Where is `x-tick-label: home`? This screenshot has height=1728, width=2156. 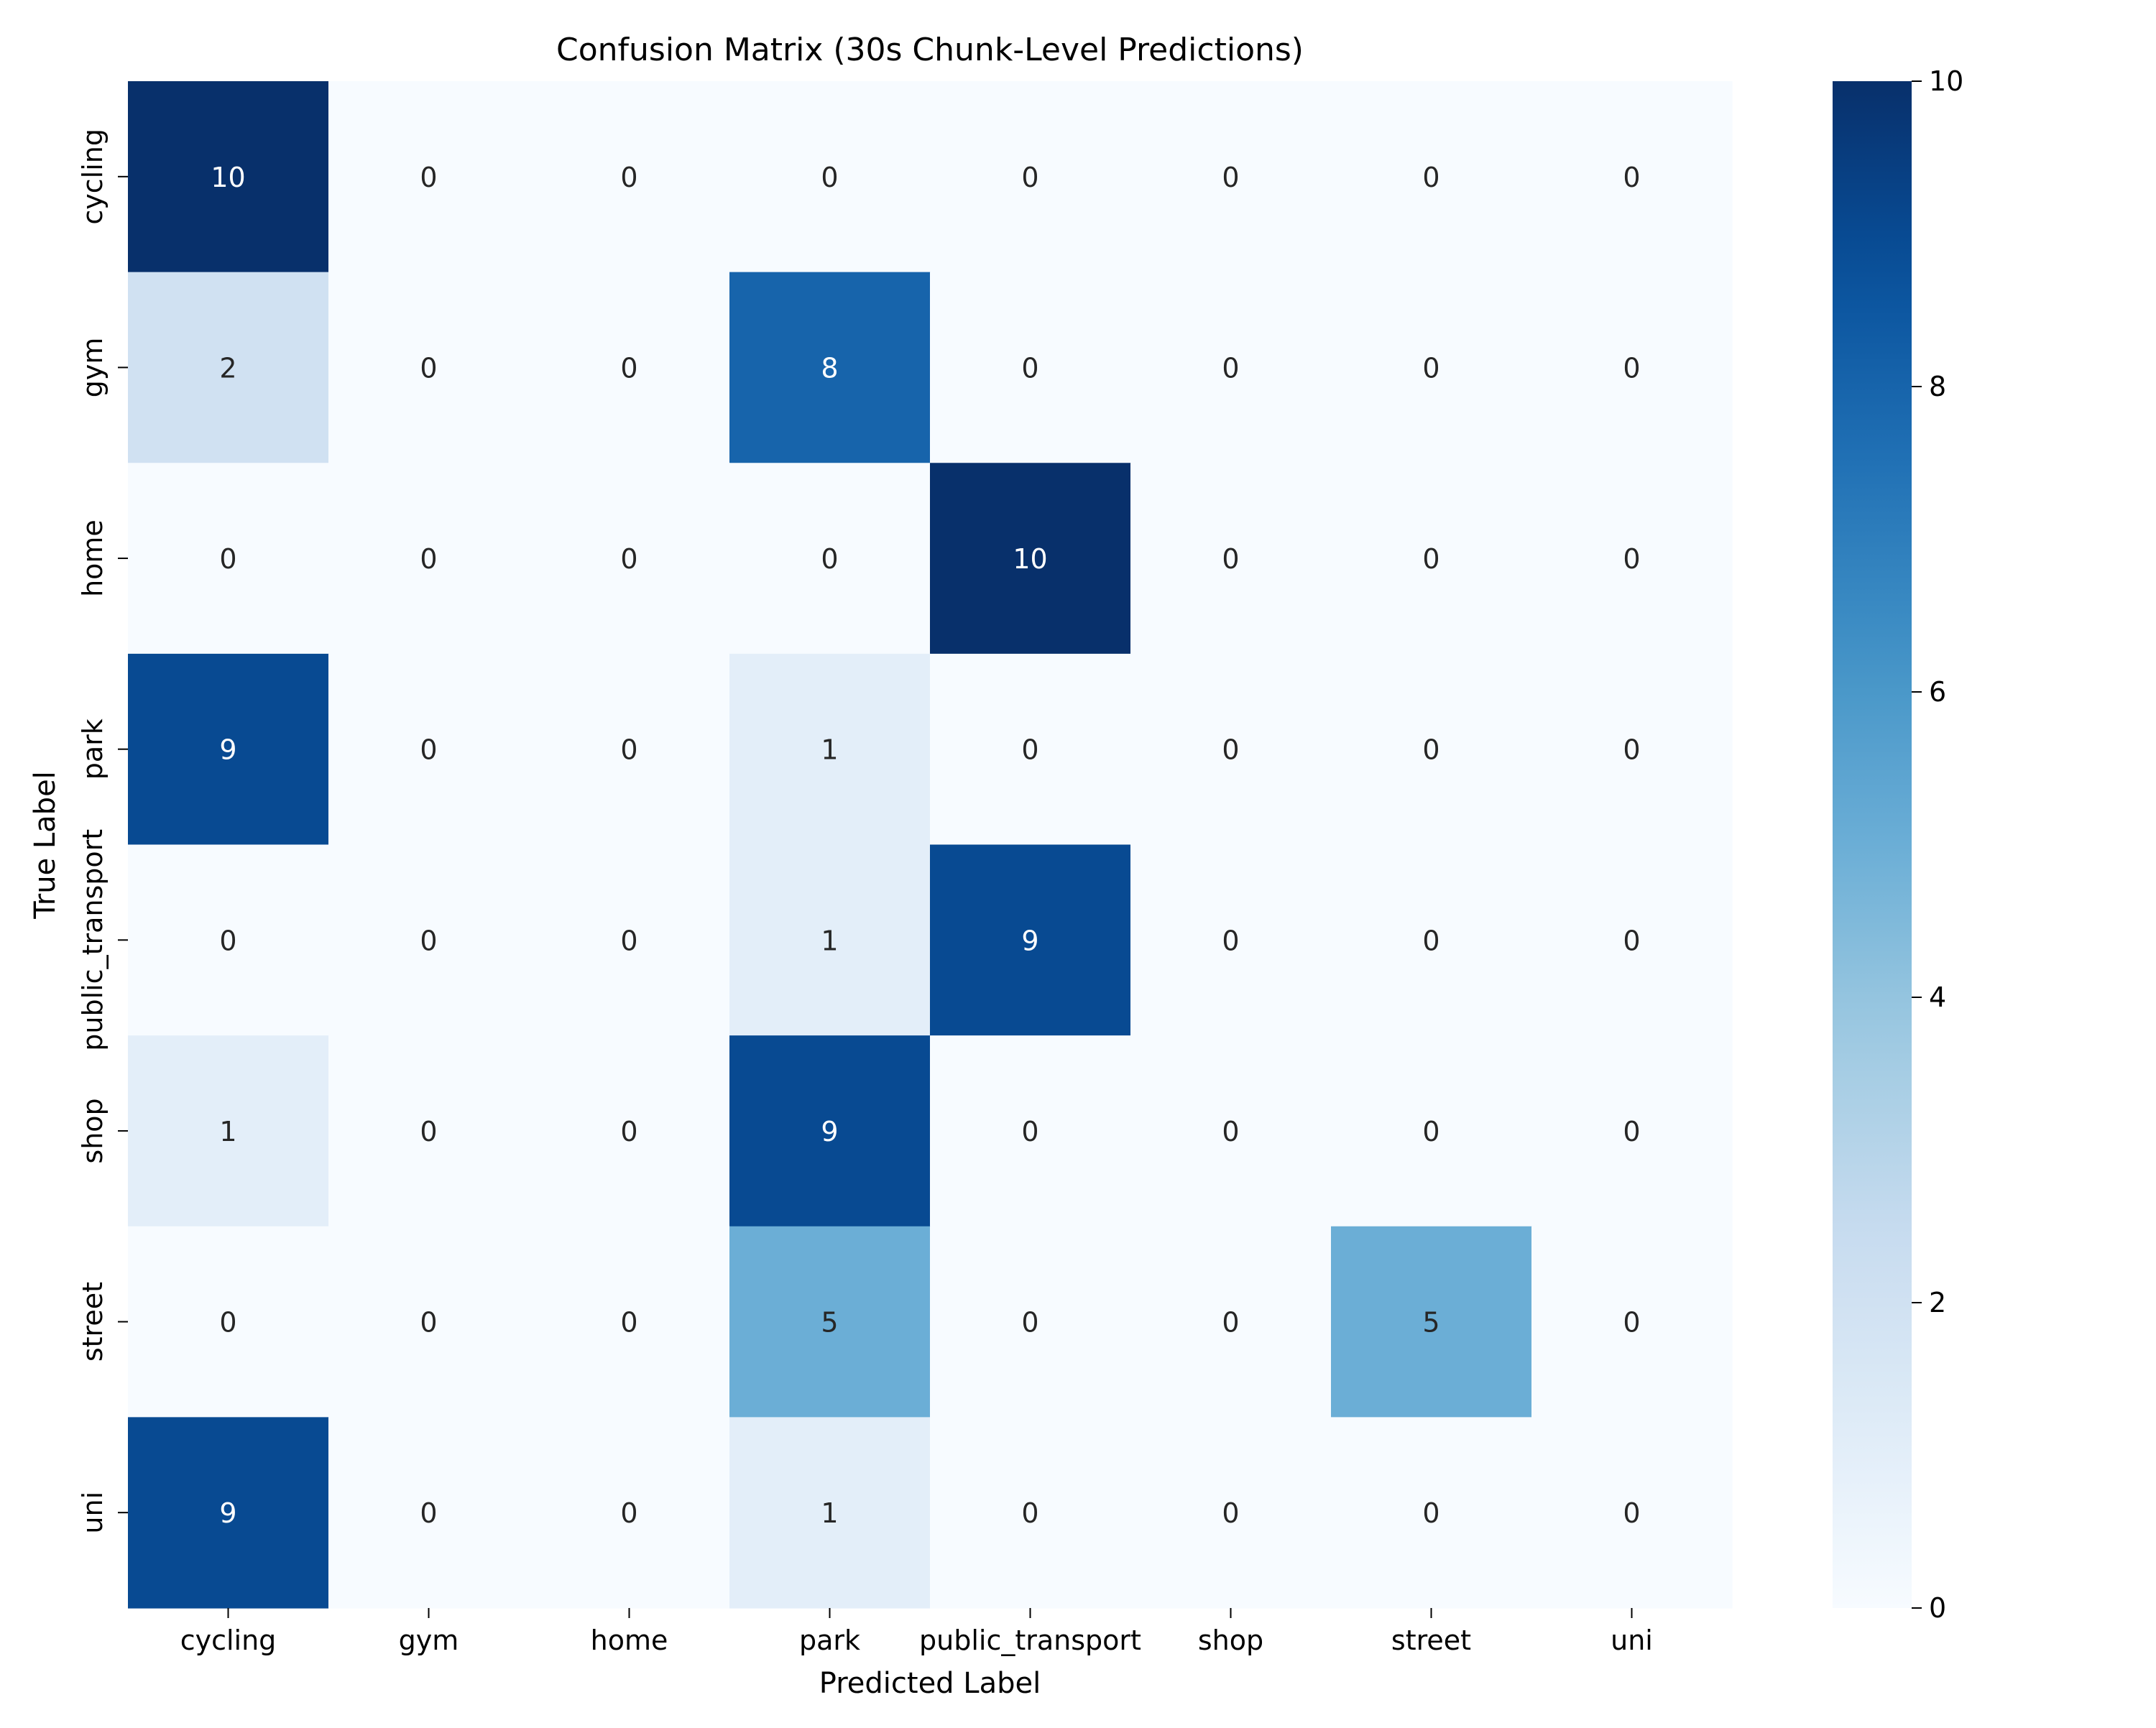
x-tick-label: home is located at coordinates (630, 1640).